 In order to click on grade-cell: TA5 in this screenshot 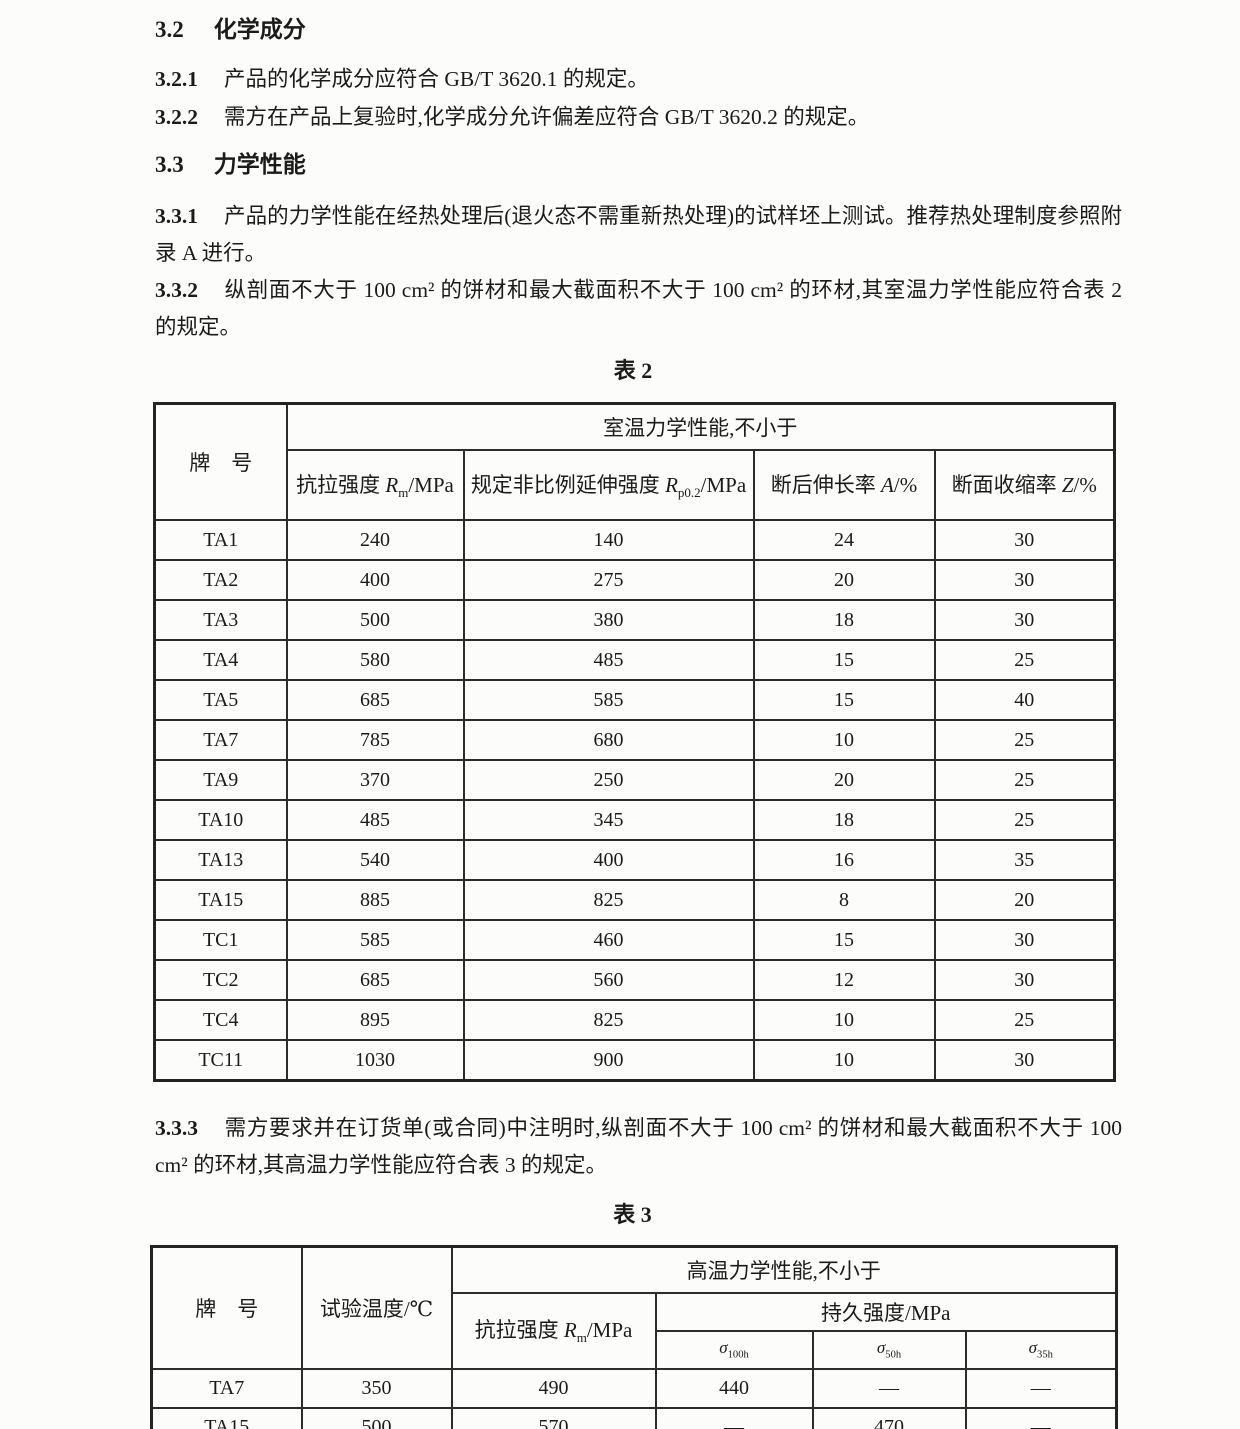, I will do `click(220, 700)`.